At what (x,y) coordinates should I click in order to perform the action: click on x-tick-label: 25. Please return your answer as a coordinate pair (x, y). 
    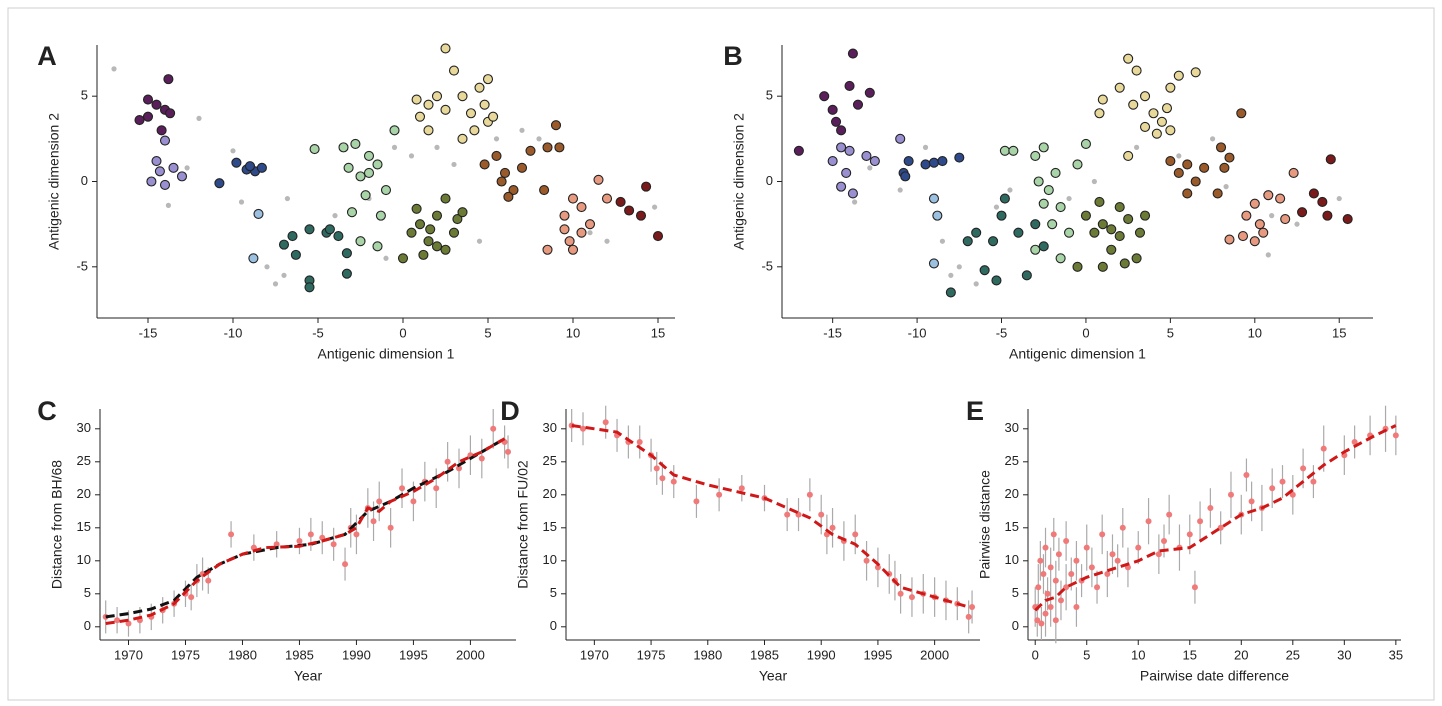
    Looking at the image, I should click on (1293, 654).